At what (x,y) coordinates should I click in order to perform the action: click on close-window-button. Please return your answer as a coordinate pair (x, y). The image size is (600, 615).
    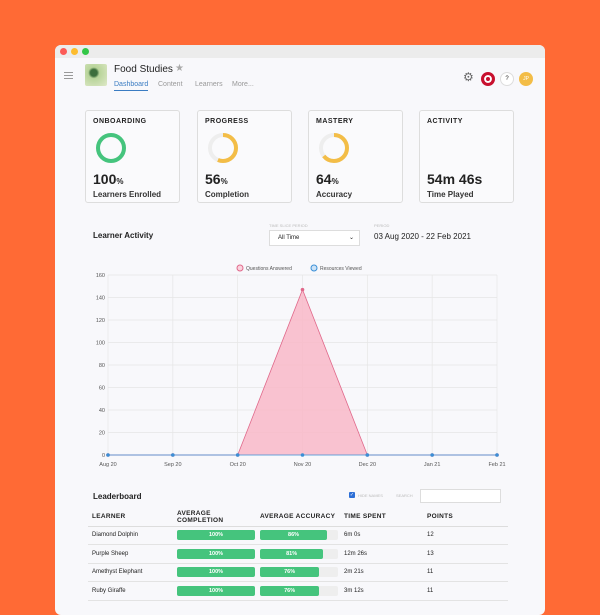
    Looking at the image, I should click on (63, 51).